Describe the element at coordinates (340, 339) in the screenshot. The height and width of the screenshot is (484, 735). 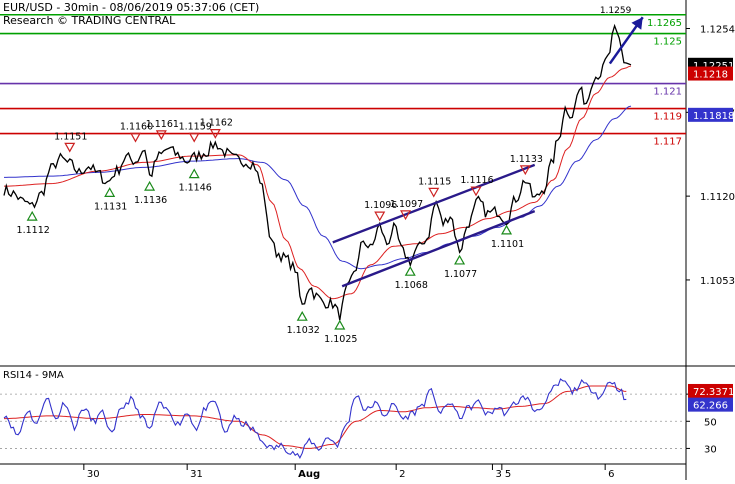
I see `low-label-1.1025: 1.1025` at that location.